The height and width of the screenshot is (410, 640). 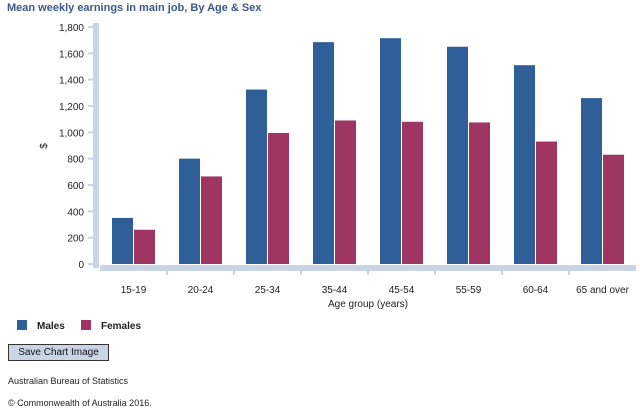 I want to click on x-tick-label: 15-19, so click(x=134, y=290).